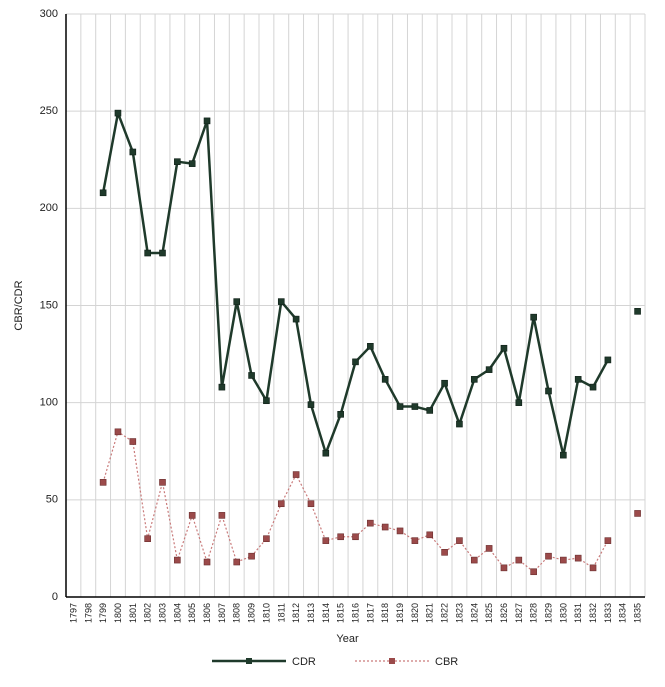 Image resolution: width=665 pixels, height=687 pixels. Describe the element at coordinates (335, 662) in the screenshot. I see `legend: CDR CBR` at that location.